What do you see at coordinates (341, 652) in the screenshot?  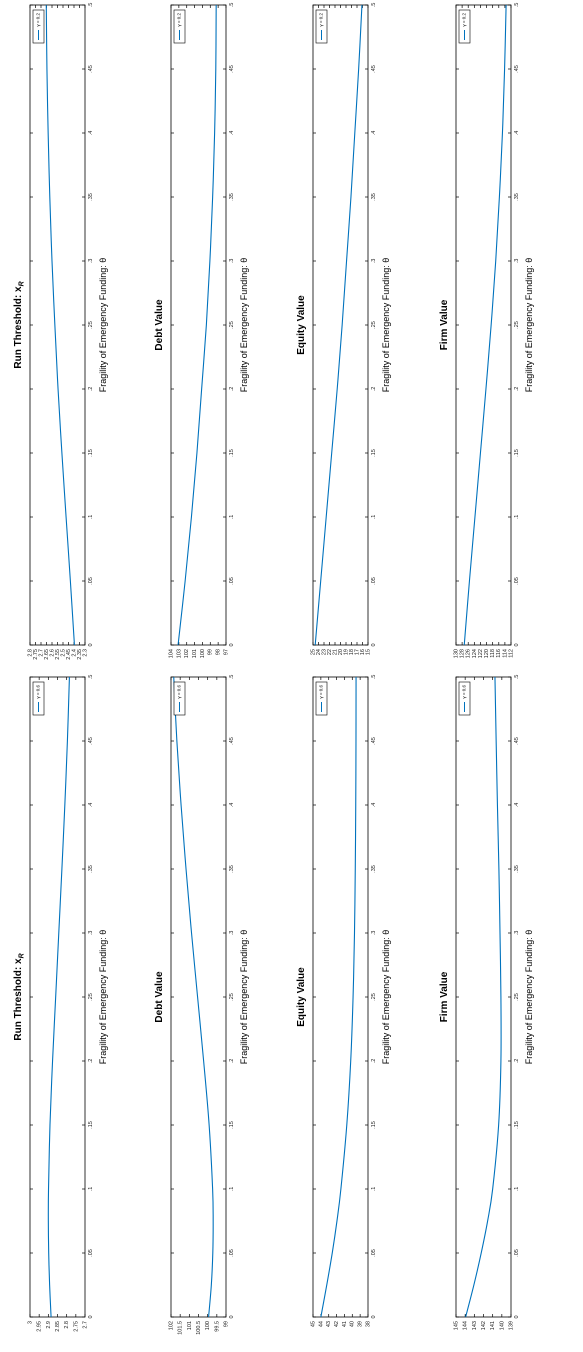 I see `y-tick-label: 20` at bounding box center [341, 652].